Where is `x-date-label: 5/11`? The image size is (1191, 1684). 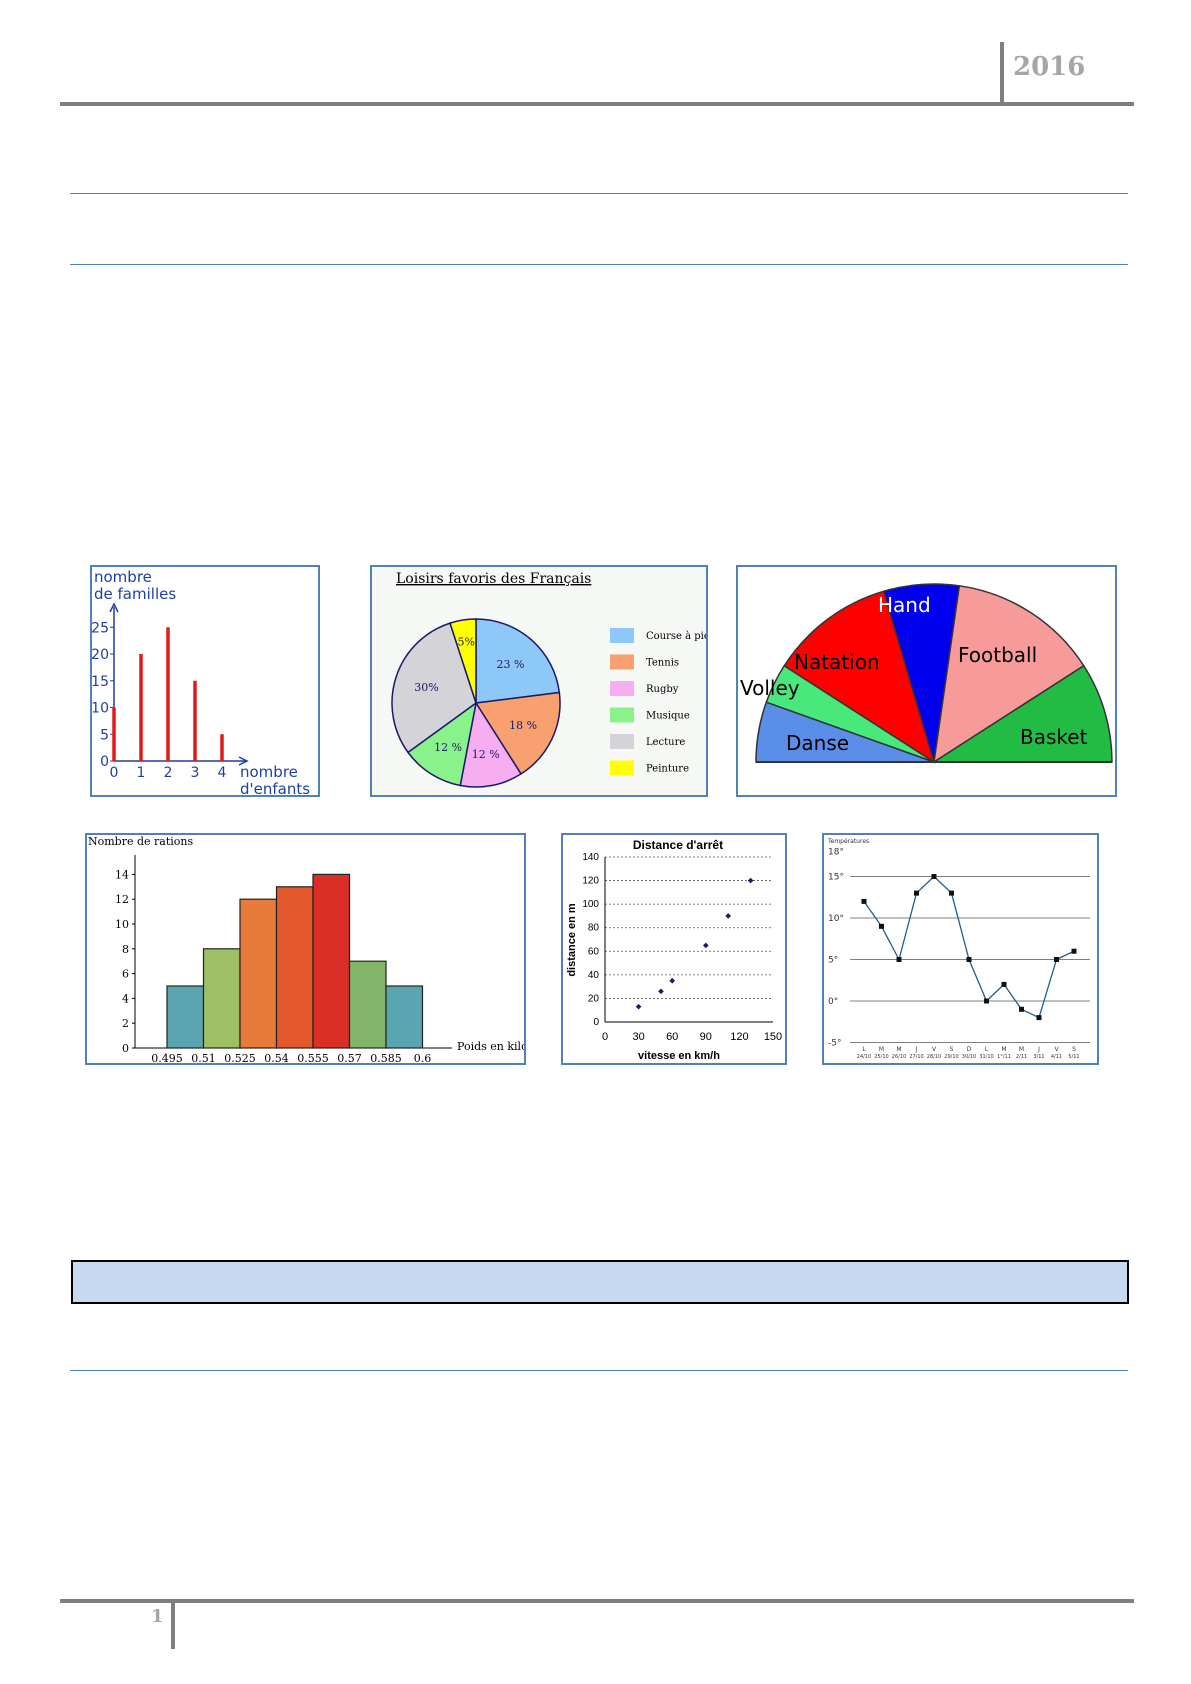 x-date-label: 5/11 is located at coordinates (1073, 1057).